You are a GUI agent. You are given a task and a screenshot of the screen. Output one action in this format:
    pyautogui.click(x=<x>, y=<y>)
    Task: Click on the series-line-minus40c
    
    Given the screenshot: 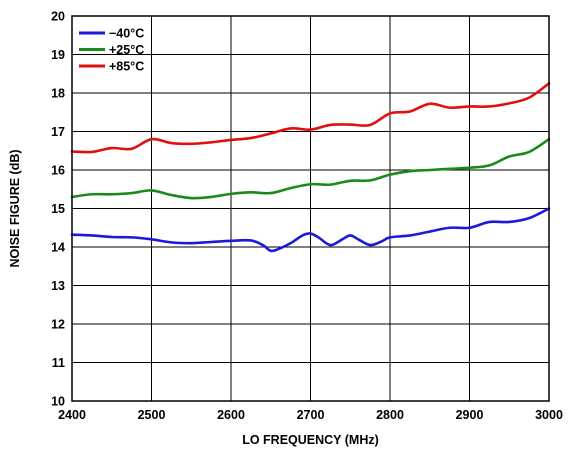 What is the action you would take?
    pyautogui.click(x=310, y=230)
    